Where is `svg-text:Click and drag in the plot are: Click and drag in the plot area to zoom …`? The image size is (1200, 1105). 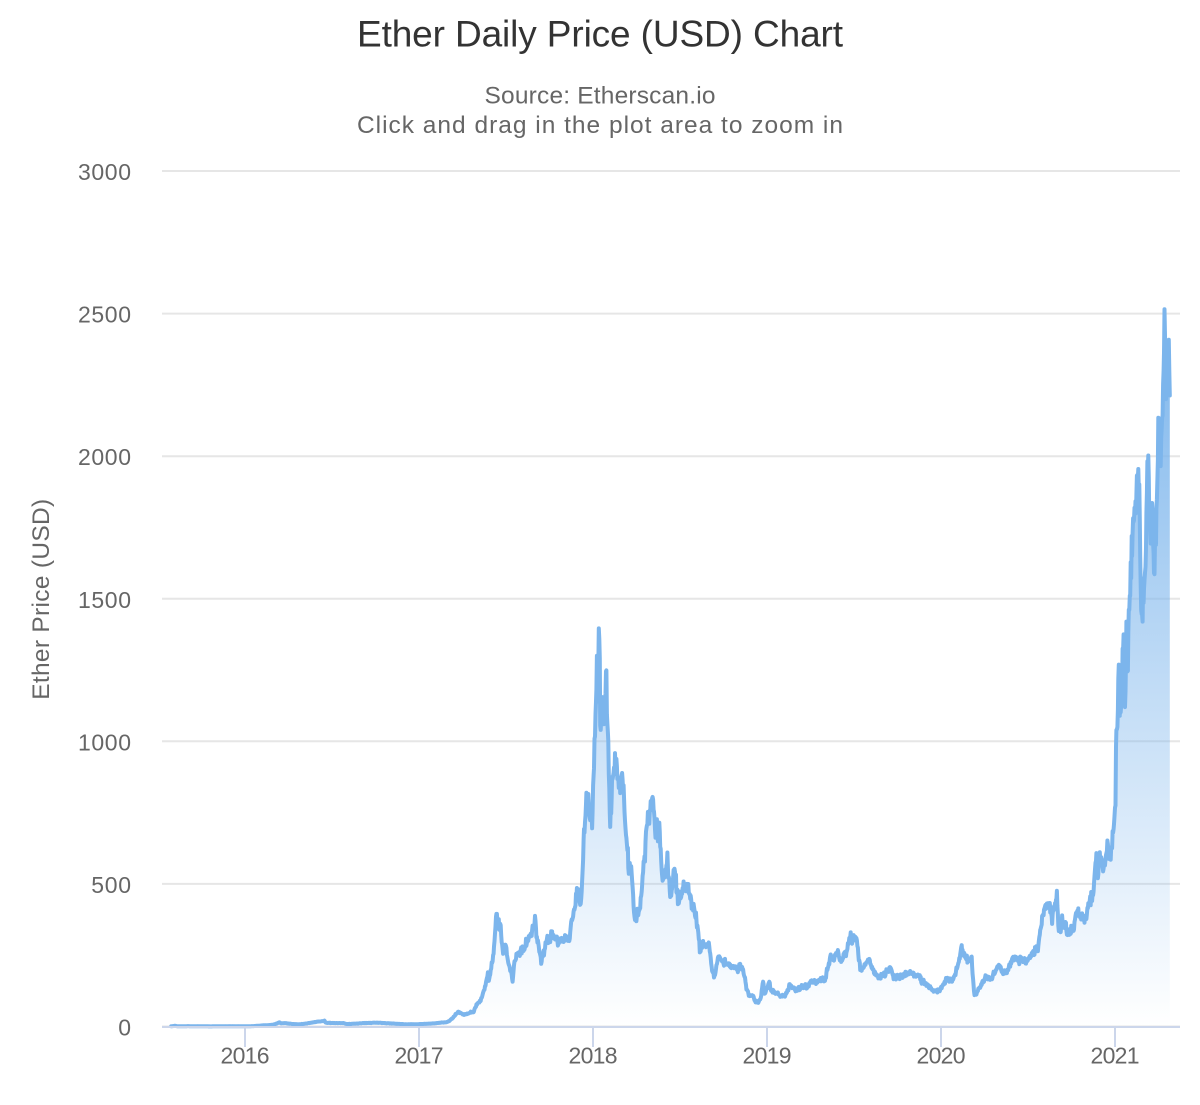
svg-text:Click and drag in the plot are: Click and drag in the plot area to zoom … is located at coordinates (600, 125).